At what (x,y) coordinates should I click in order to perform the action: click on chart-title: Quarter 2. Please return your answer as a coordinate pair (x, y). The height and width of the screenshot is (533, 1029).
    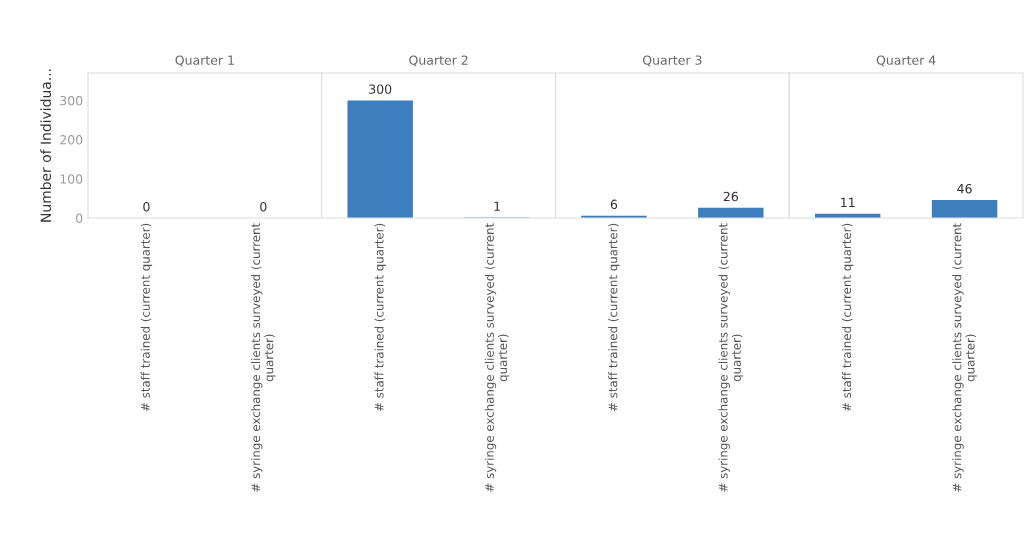
    Looking at the image, I should click on (438, 61).